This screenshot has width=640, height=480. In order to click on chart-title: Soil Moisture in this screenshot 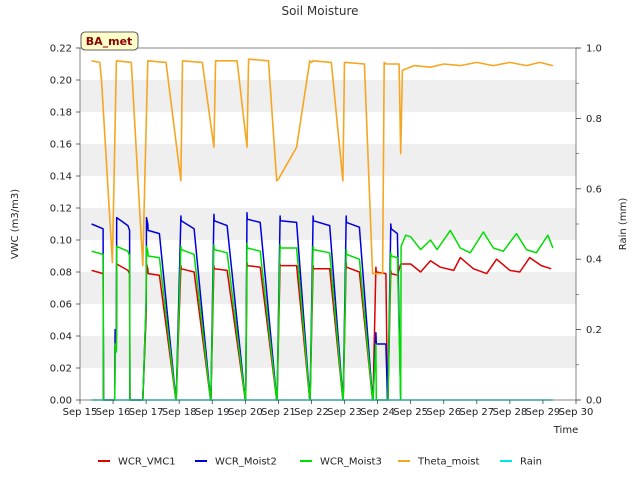, I will do `click(319, 11)`.